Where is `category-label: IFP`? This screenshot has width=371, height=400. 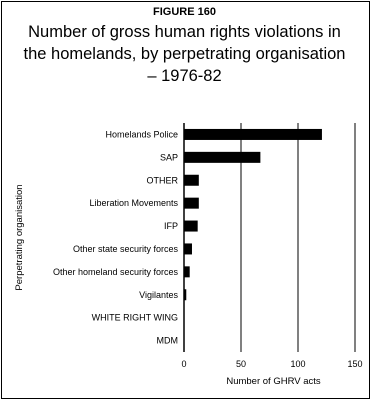 category-label: IFP is located at coordinates (171, 226).